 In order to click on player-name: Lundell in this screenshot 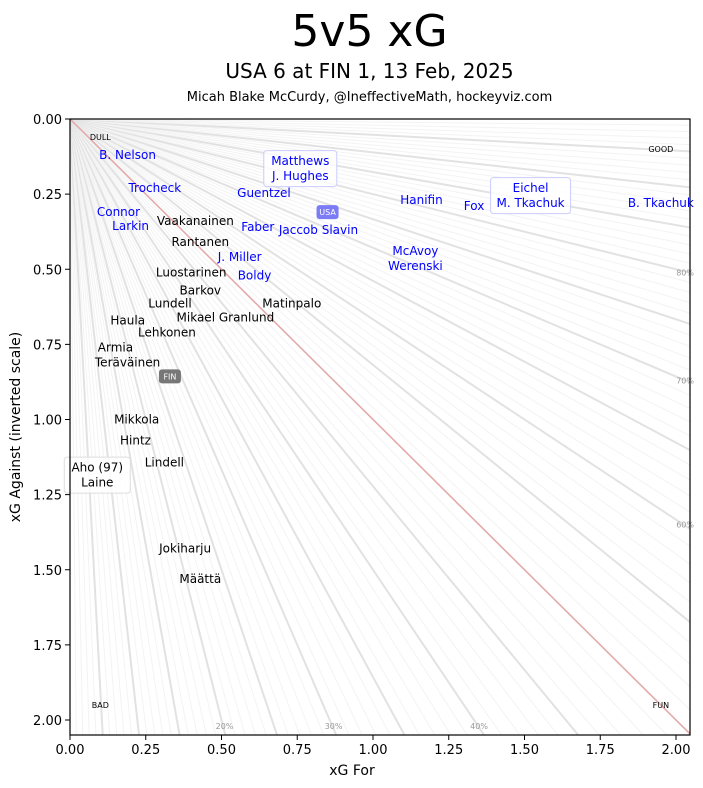, I will do `click(169, 303)`.